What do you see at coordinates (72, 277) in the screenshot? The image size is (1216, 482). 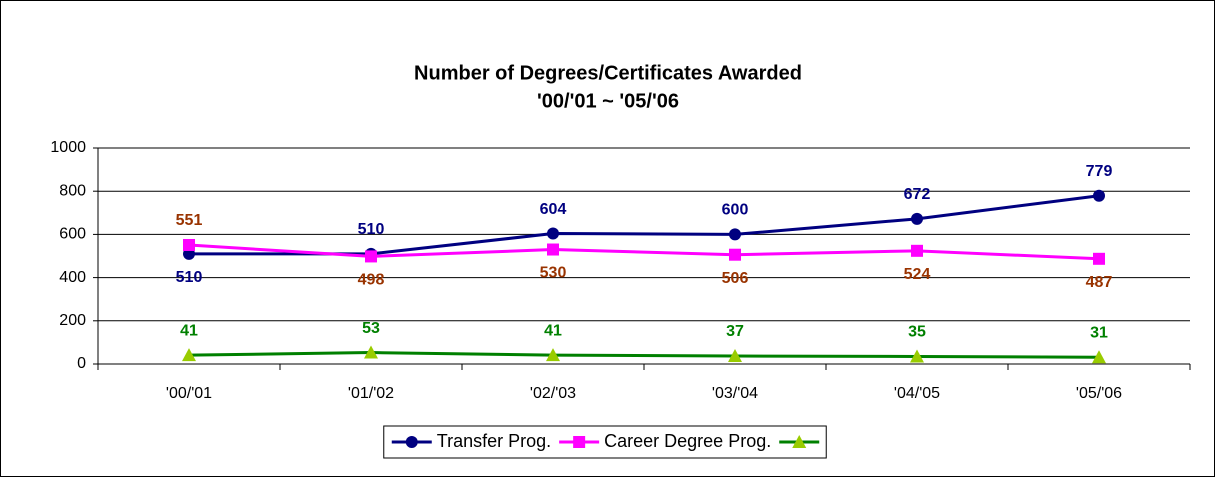 I see `y-tick-label: 400` at bounding box center [72, 277].